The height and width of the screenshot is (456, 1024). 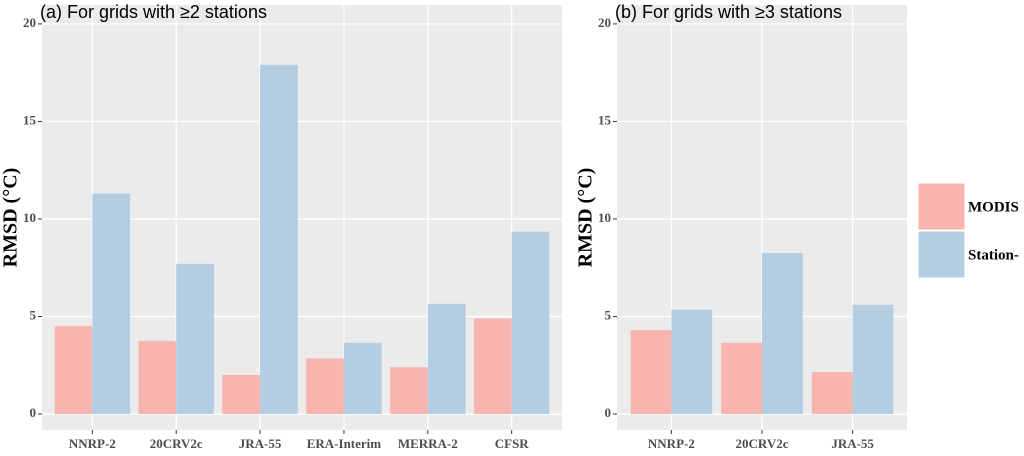 What do you see at coordinates (512, 443) in the screenshot?
I see `x-tick-label: CFSR` at bounding box center [512, 443].